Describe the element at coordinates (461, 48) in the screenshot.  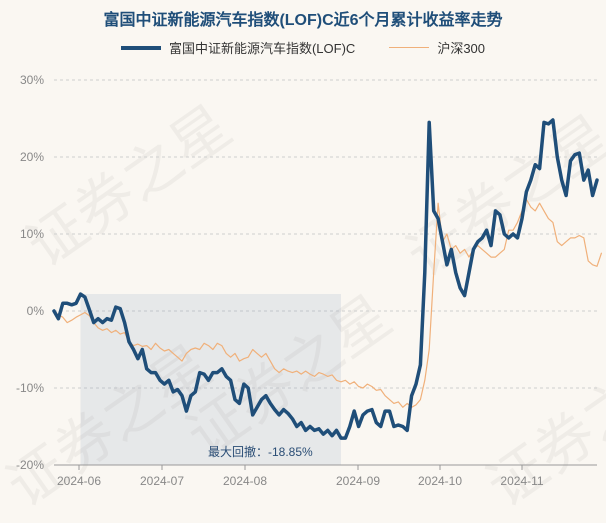
I see `legend-label-hs300: 沪深300` at that location.